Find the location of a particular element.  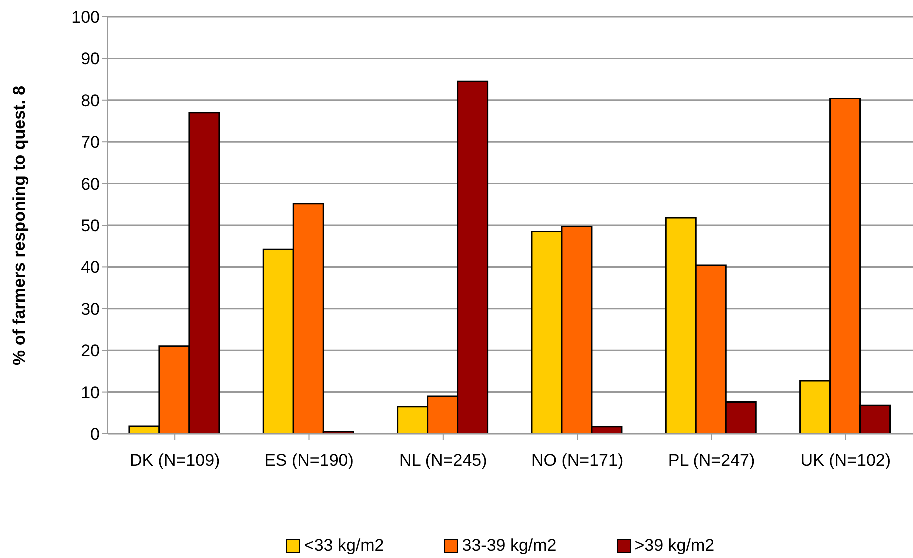

x-tick-label: DK (N=109) is located at coordinates (175, 460).